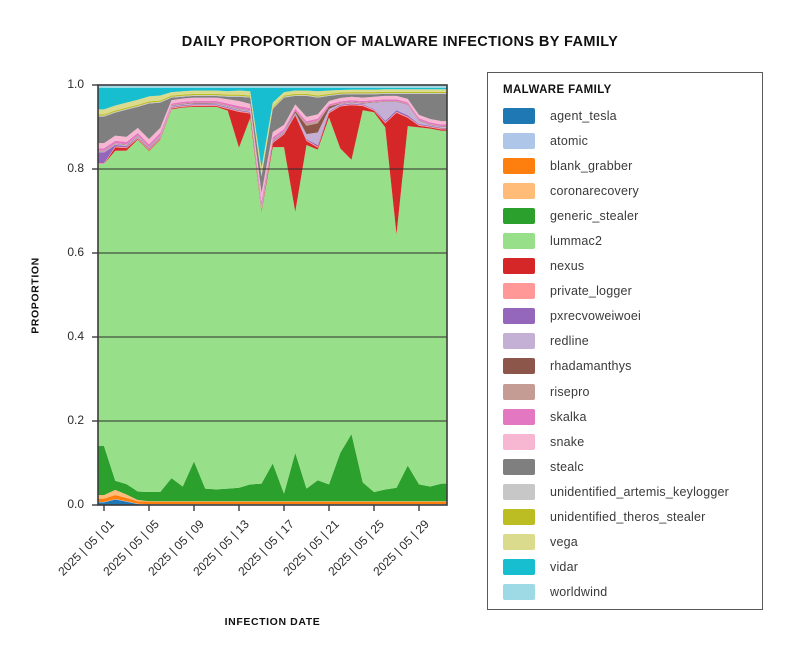  I want to click on legend-label: vega, so click(564, 542).